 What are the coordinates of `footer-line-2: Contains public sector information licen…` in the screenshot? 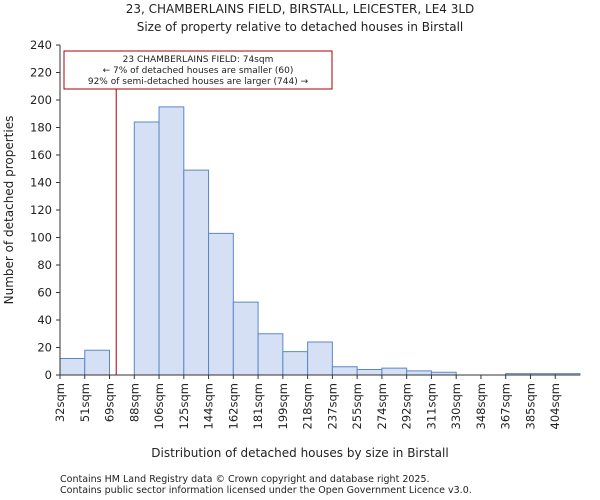 It's located at (266, 490).